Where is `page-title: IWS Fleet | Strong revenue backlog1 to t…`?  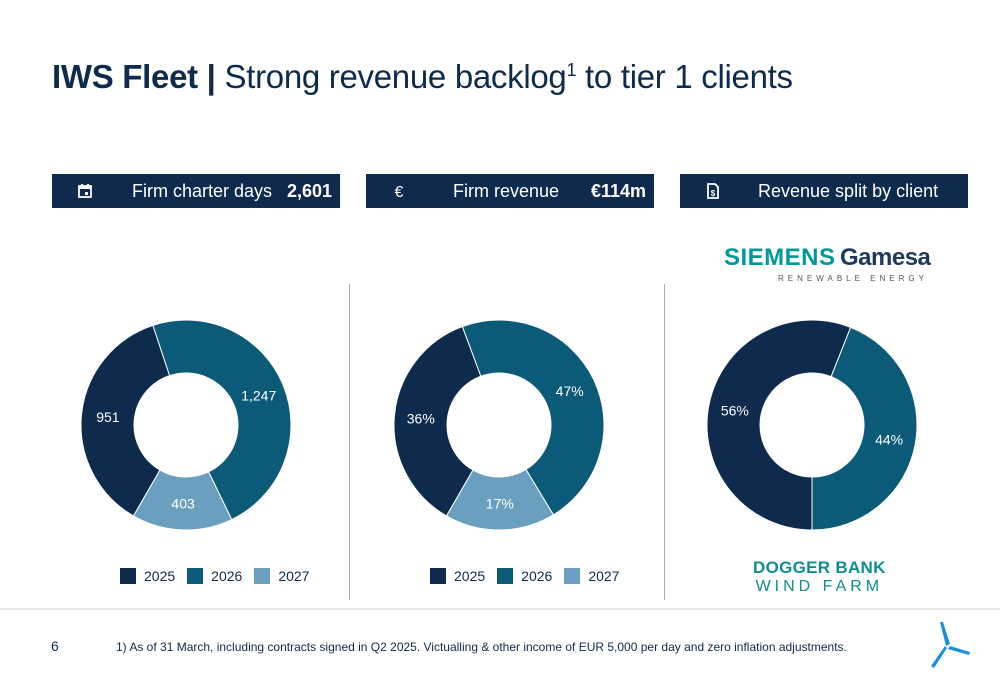
page-title: IWS Fleet | Strong revenue backlog1 to t… is located at coordinates (422, 77).